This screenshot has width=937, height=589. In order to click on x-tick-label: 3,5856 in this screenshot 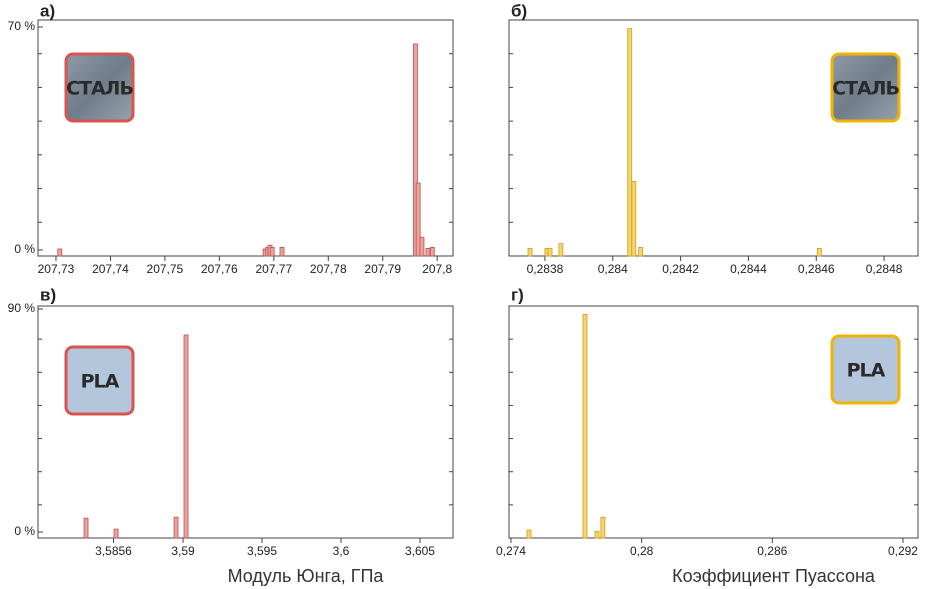, I will do `click(113, 551)`.